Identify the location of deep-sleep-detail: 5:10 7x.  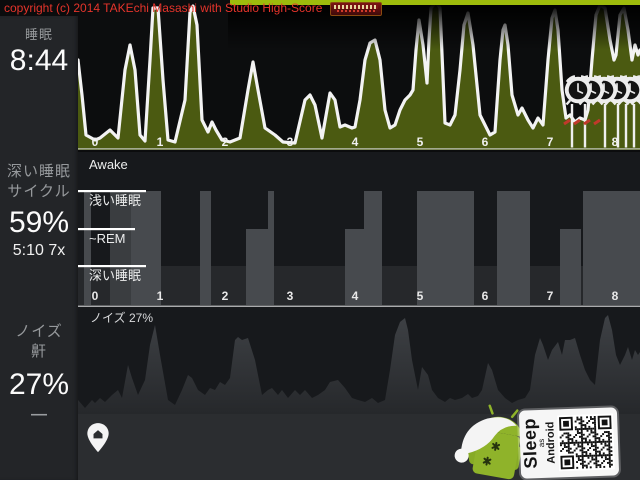
(39, 250).